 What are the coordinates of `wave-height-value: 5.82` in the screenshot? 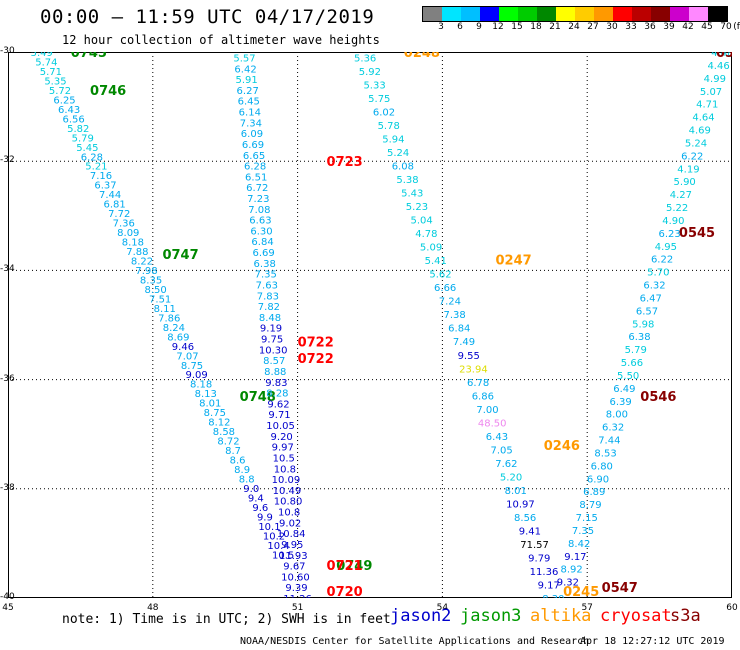 It's located at (78, 129).